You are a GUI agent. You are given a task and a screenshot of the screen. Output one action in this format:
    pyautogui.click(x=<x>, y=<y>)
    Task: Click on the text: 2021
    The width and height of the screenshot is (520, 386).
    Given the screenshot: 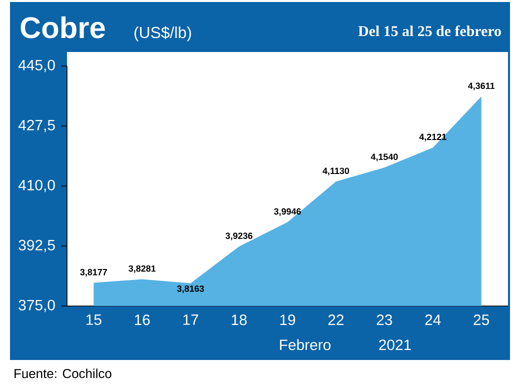 What is the action you would take?
    pyautogui.click(x=395, y=345)
    